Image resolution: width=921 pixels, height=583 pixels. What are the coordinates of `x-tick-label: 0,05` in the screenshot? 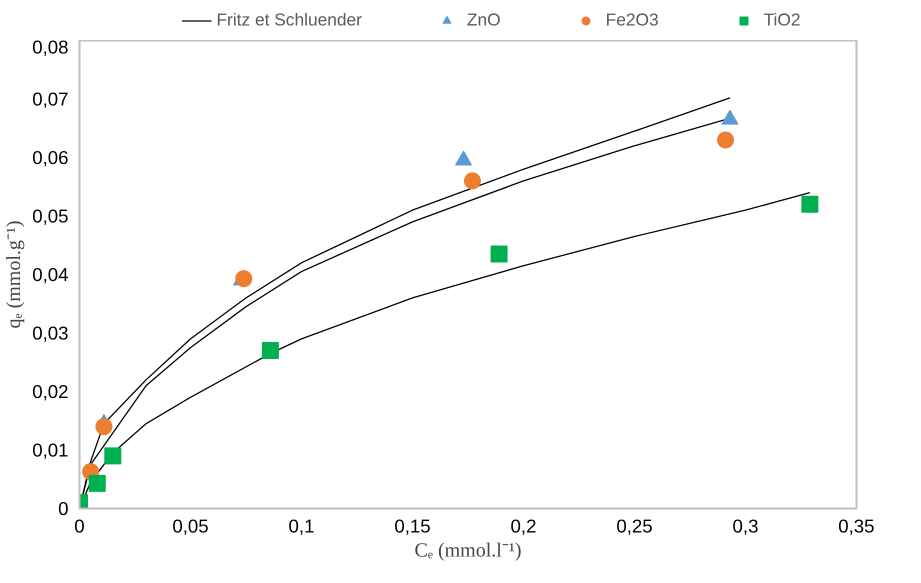 It's located at (190, 526).